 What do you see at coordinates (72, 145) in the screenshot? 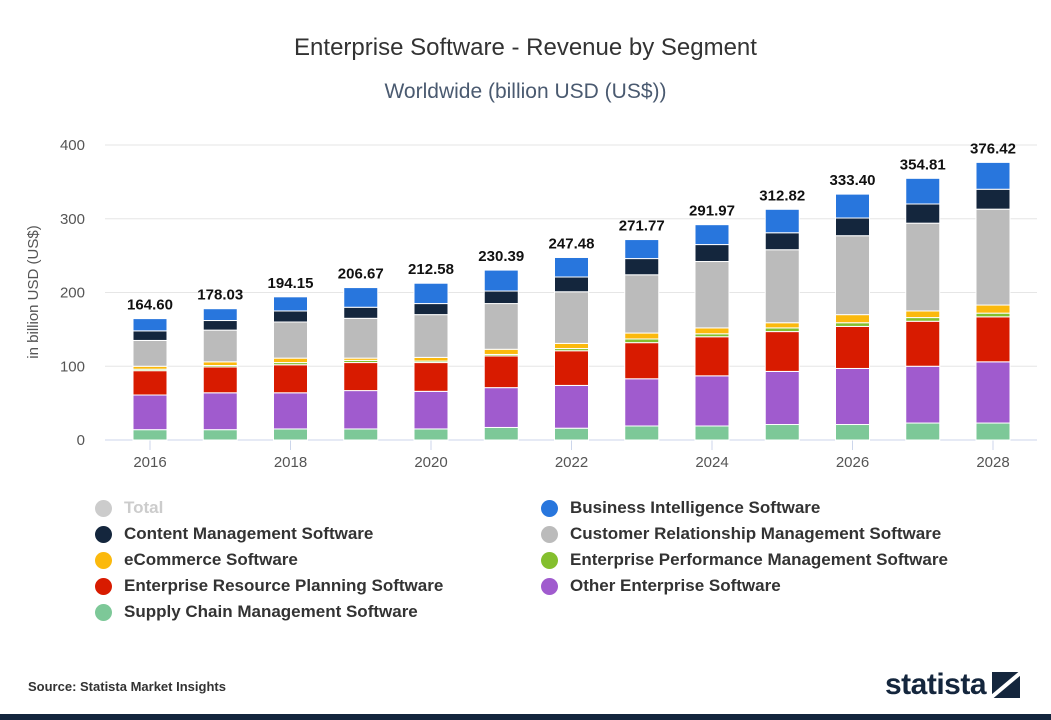
I see `y-tick-label: 400` at bounding box center [72, 145].